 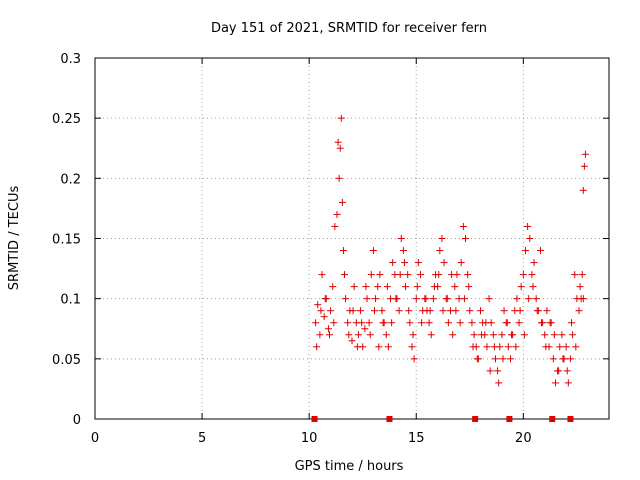 What do you see at coordinates (70, 179) in the screenshot?
I see `y-tick-label: 0.2` at bounding box center [70, 179].